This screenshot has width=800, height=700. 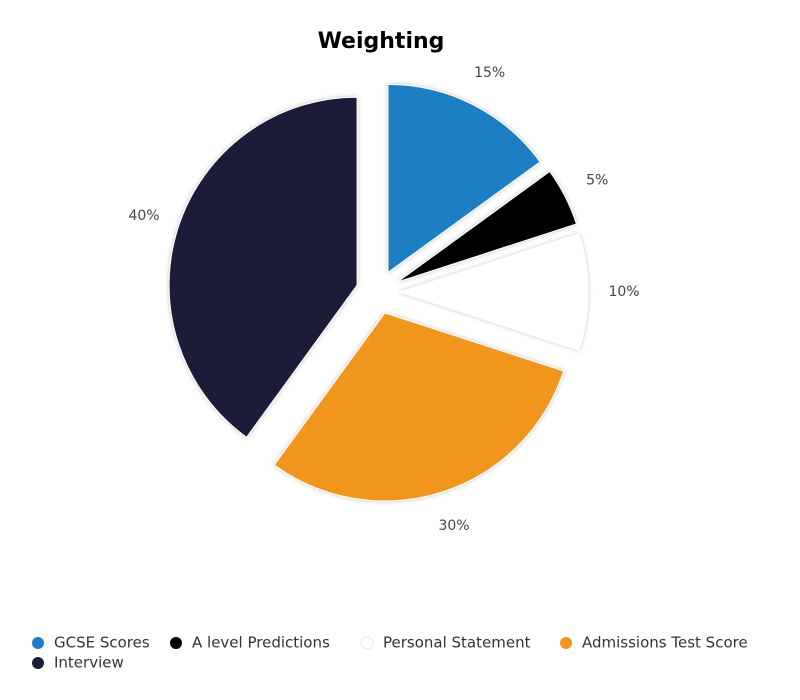 What do you see at coordinates (381, 41) in the screenshot?
I see `chart-title: Weighting` at bounding box center [381, 41].